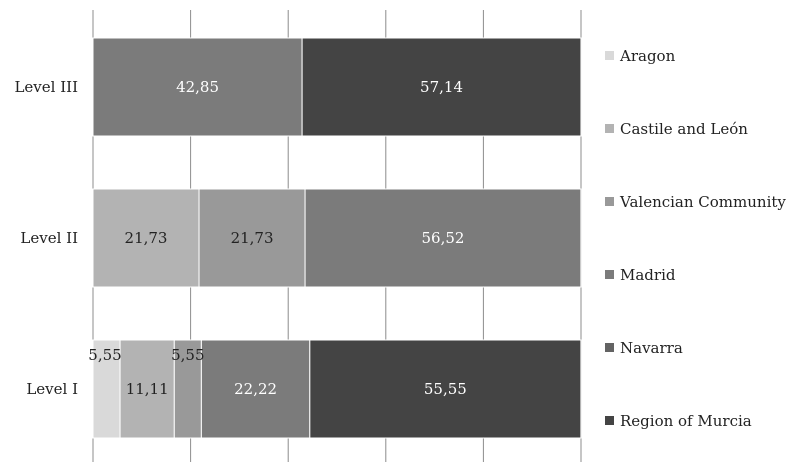 The height and width of the screenshot is (462, 798). I want to click on data-label: 22,22, so click(255, 389).